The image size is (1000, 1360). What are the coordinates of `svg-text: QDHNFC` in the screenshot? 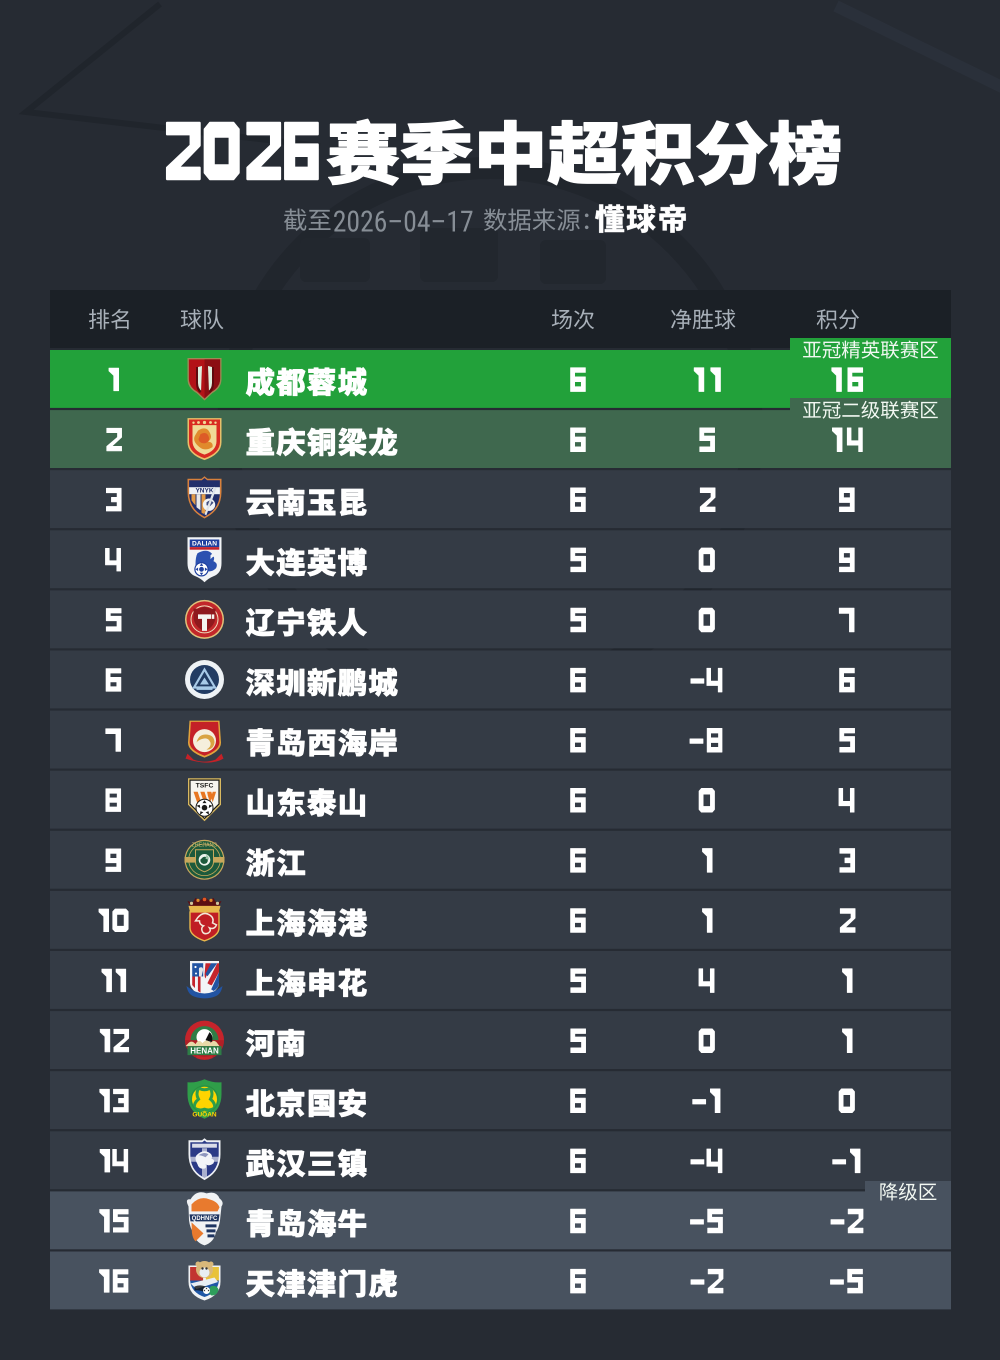 It's located at (205, 1219).